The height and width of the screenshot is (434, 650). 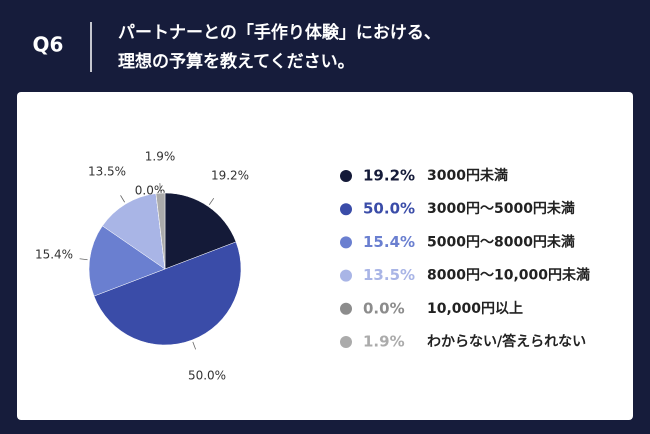 What do you see at coordinates (107, 172) in the screenshot?
I see `slice-label: 13.5%` at bounding box center [107, 172].